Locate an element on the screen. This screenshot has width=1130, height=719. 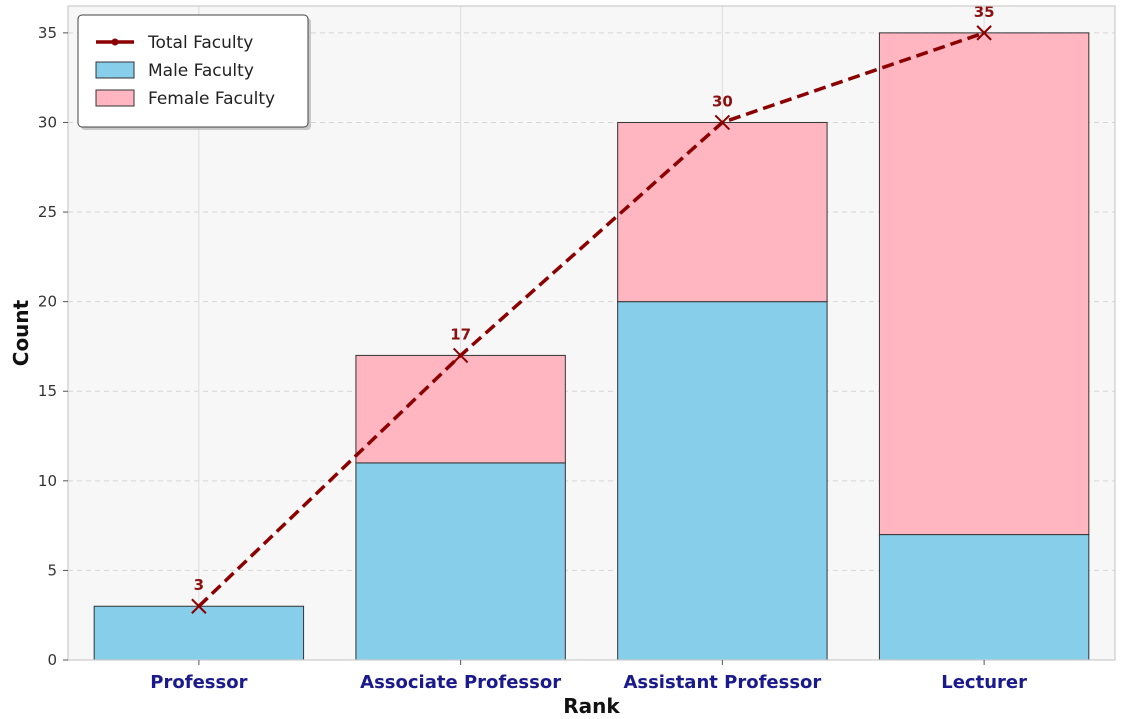
bar-female-faculty-assistant-professor is located at coordinates (722, 212).